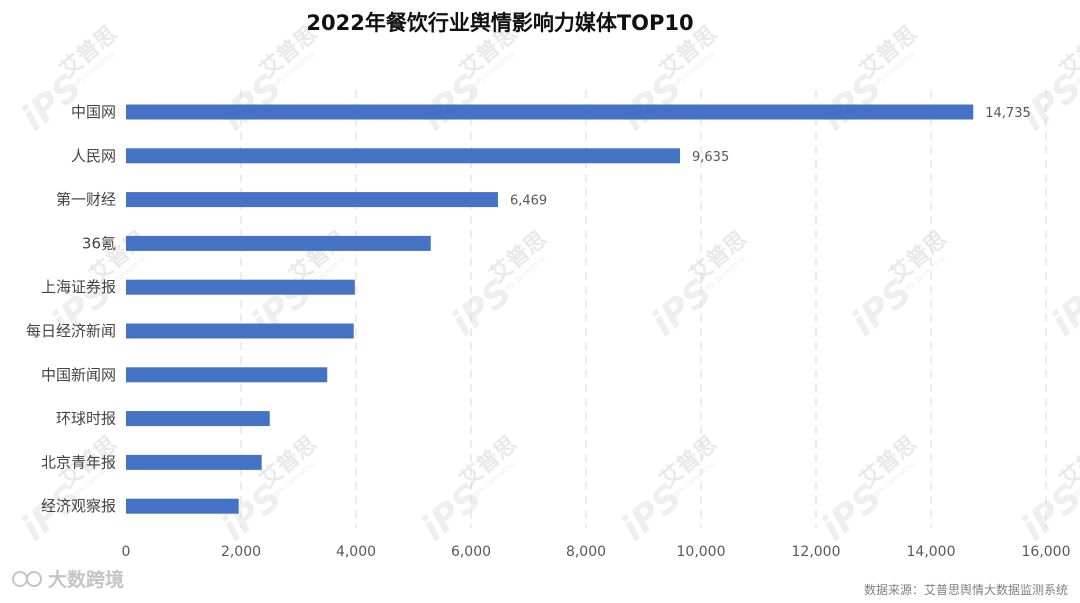 The width and height of the screenshot is (1080, 603). Describe the element at coordinates (93, 156) in the screenshot. I see `category-label: 人民网` at that location.